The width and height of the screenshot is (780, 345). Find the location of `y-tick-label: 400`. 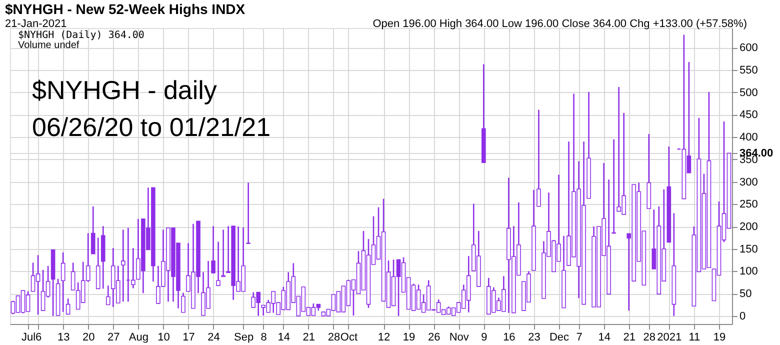

y-tick-label: 400 is located at coordinates (749, 138).